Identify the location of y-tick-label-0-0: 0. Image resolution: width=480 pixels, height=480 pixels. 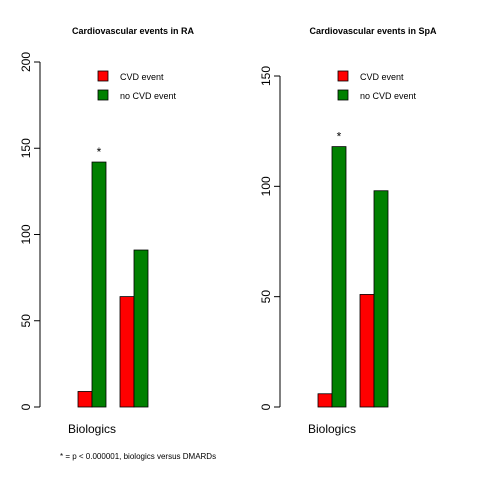
(26, 406).